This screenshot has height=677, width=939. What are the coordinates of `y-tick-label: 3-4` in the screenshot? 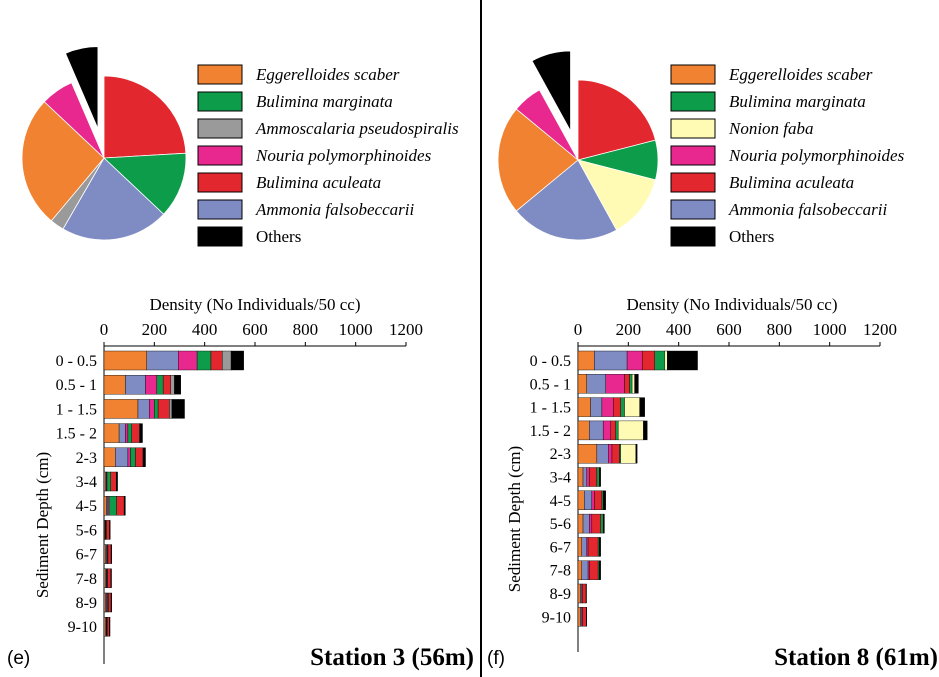 It's located at (560, 478).